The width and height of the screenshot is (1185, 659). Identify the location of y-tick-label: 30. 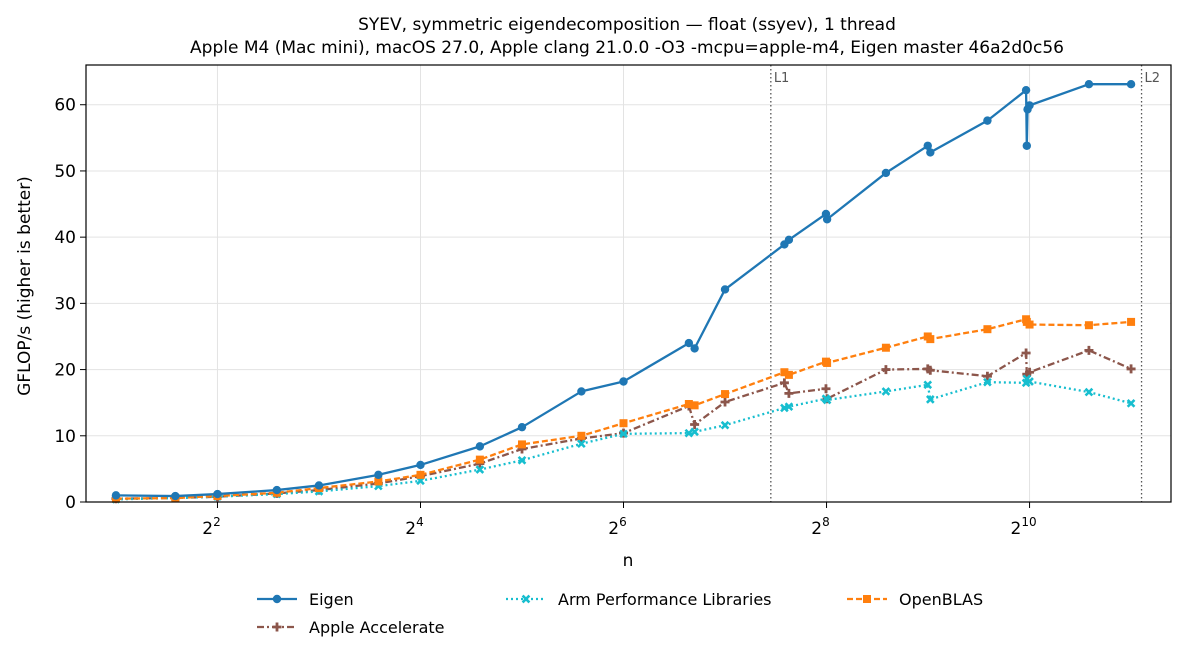
(65, 304).